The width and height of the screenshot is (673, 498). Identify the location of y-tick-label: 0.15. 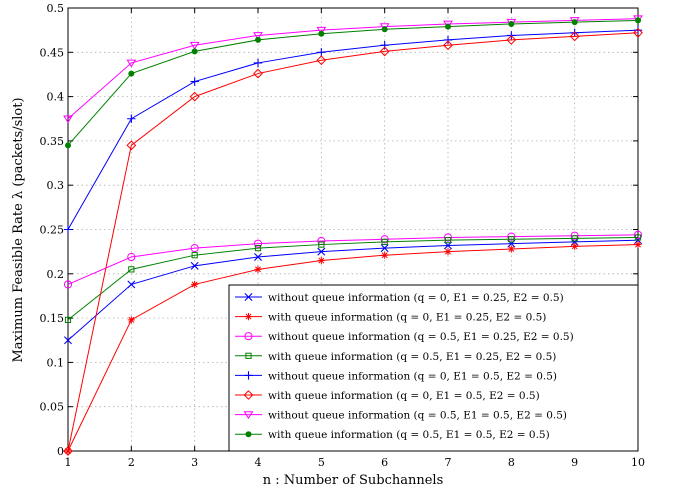
(52, 318).